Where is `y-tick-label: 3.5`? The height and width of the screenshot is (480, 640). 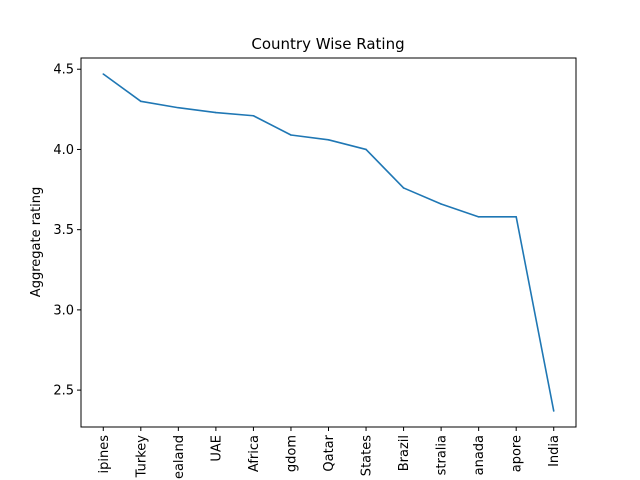 y-tick-label: 3.5 is located at coordinates (63, 230).